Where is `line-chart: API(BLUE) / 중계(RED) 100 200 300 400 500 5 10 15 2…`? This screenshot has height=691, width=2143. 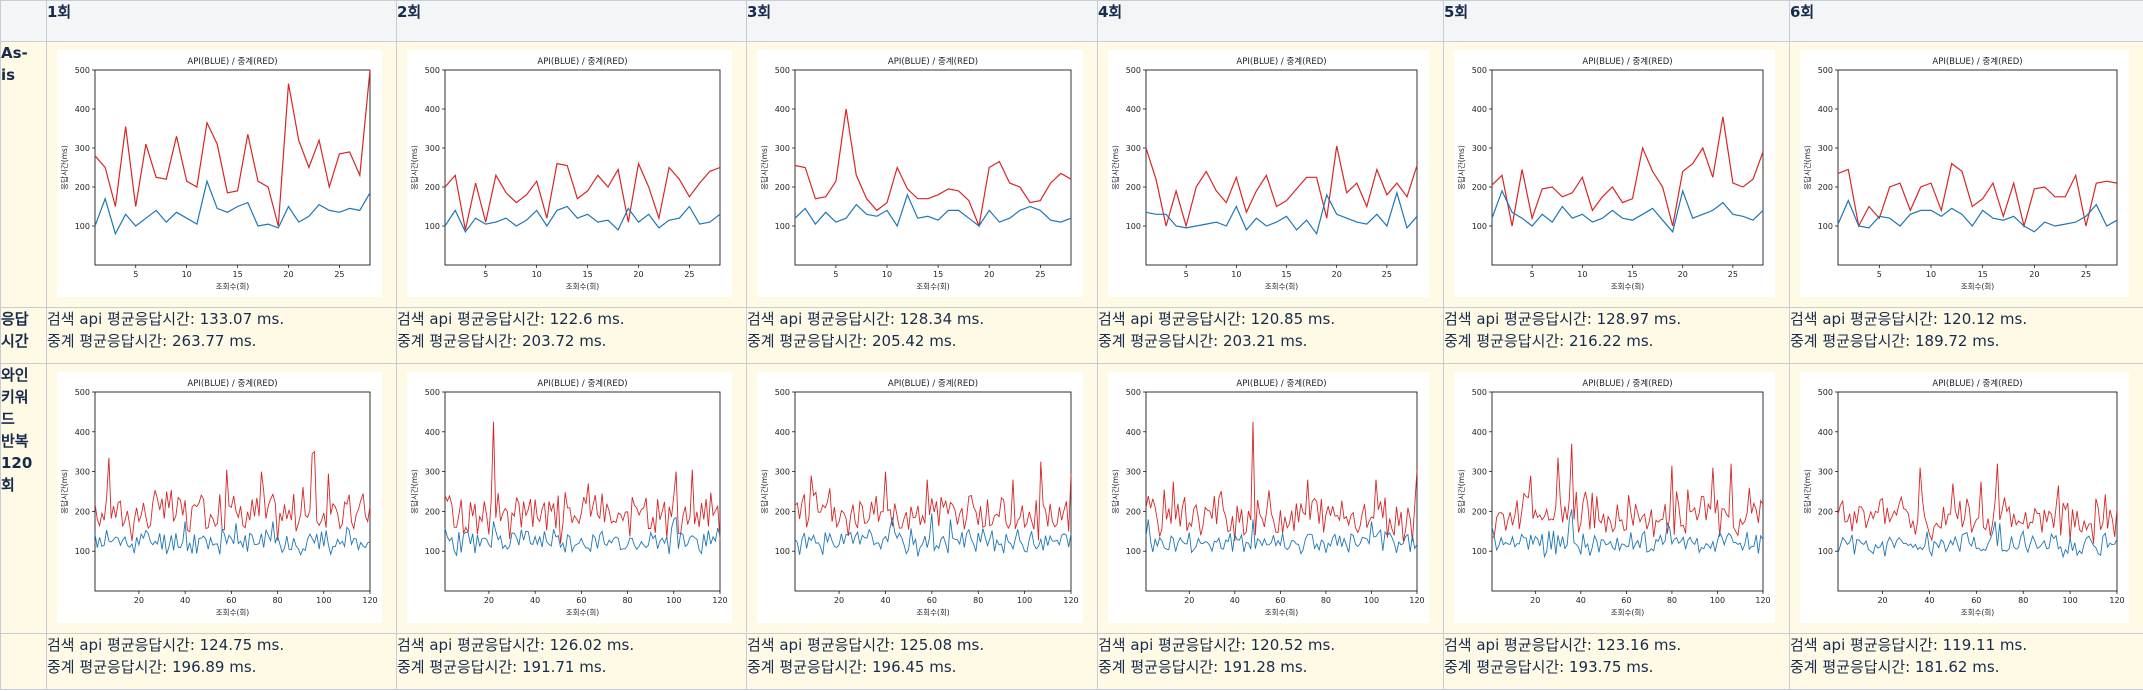
line-chart: API(BLUE) / 중계(RED) 100 200 300 400 500 5 10 15 2… is located at coordinates (219, 173).